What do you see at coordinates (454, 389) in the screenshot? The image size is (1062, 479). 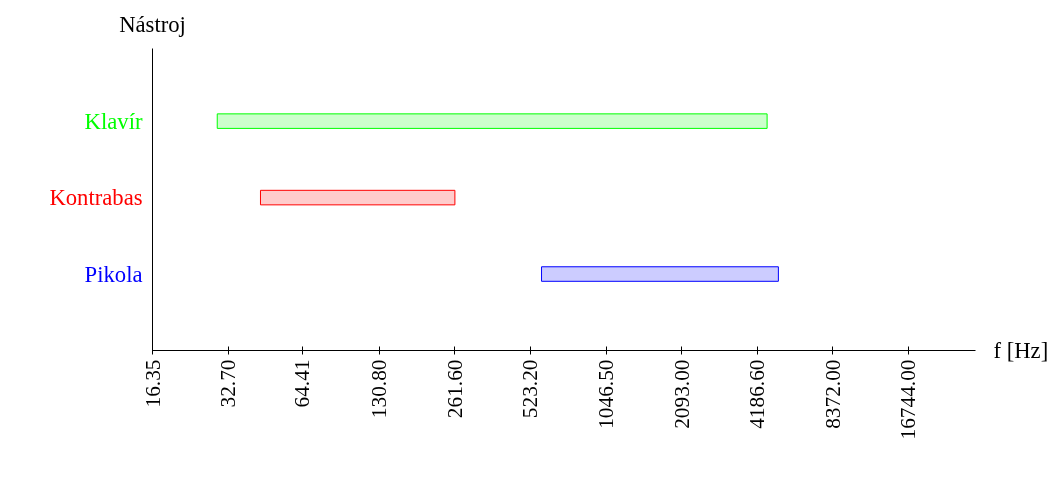 I see `x-tick-label: 261.60` at bounding box center [454, 389].